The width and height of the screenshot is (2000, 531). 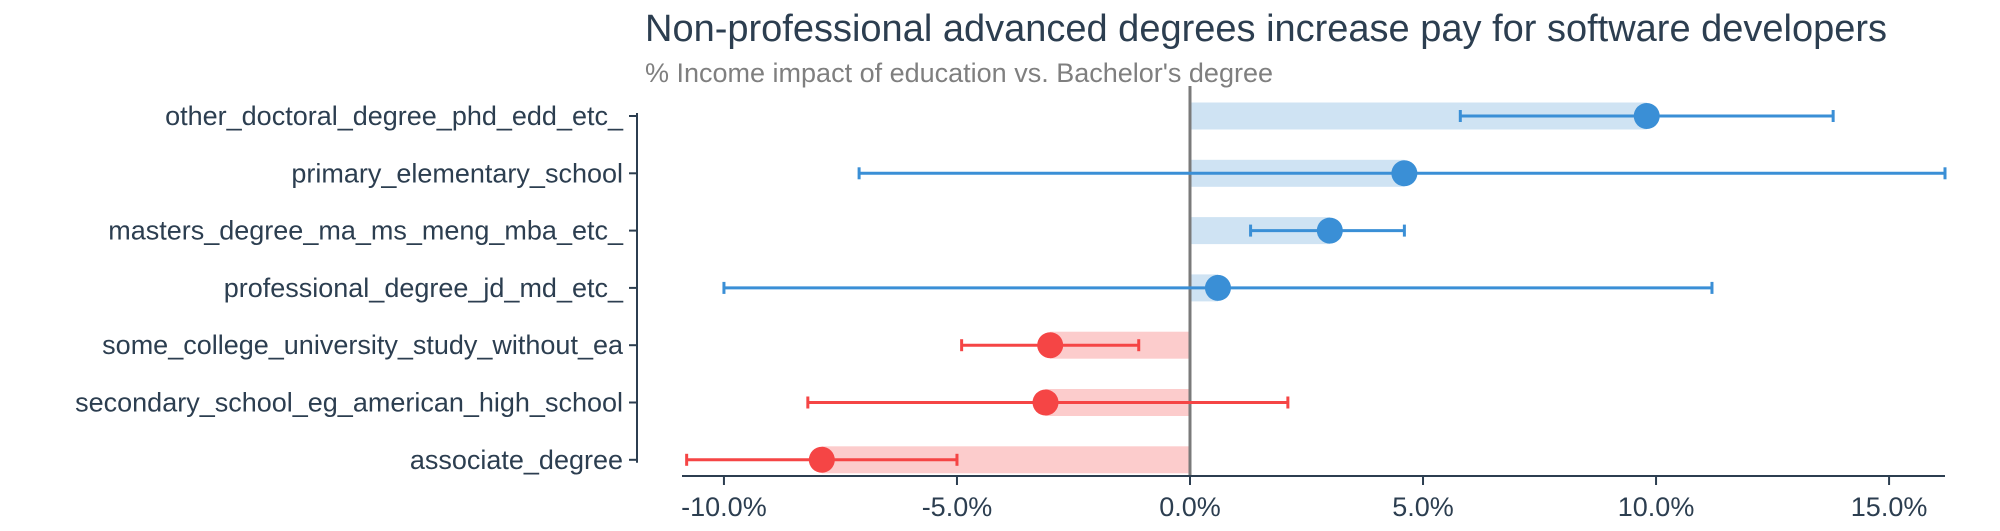 What do you see at coordinates (1329, 230) in the screenshot?
I see `point-masters_degree_ma_ms_meng_mba_etc_` at bounding box center [1329, 230].